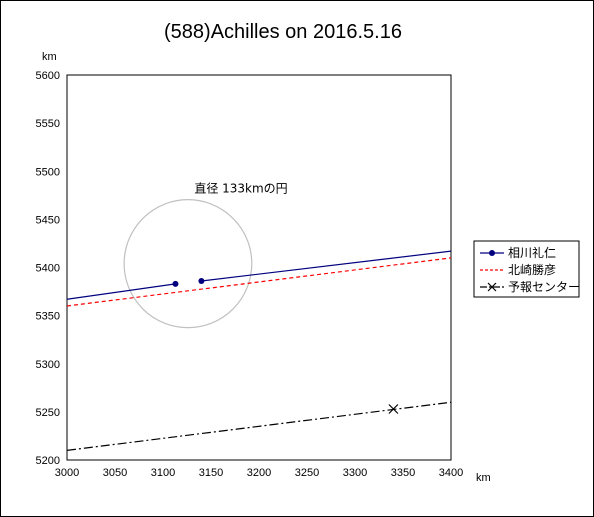 This screenshot has height=517, width=594. I want to click on diameter-annotation: 直径 133kmの円, so click(240, 188).